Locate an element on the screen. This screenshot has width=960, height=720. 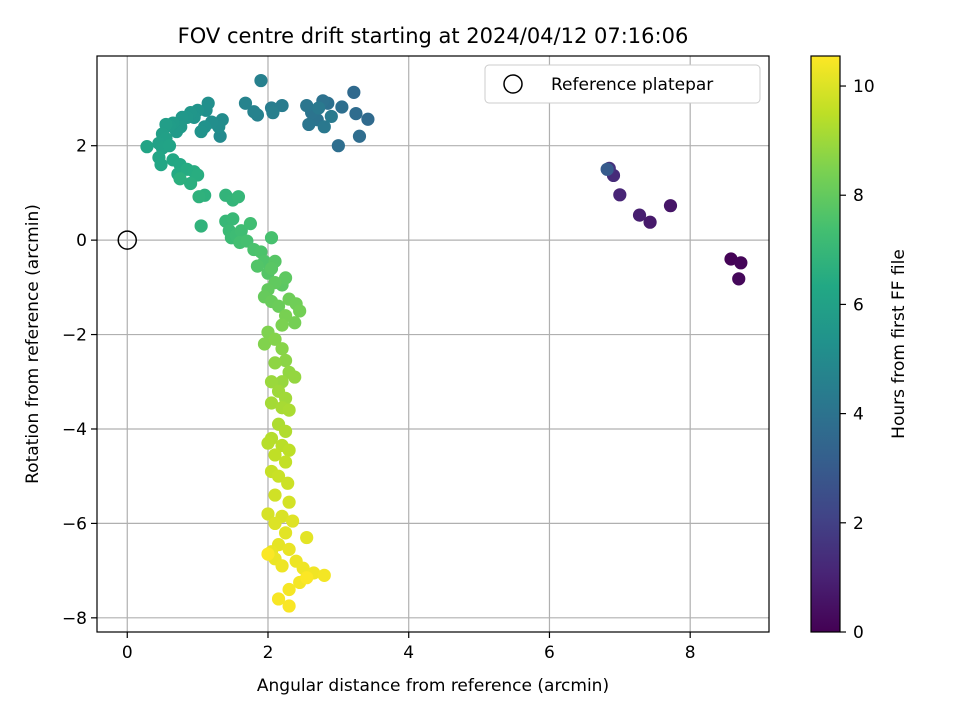
y-axis-ticks: 2 0 −2 −4 −6 −8 is located at coordinates (79, 383).